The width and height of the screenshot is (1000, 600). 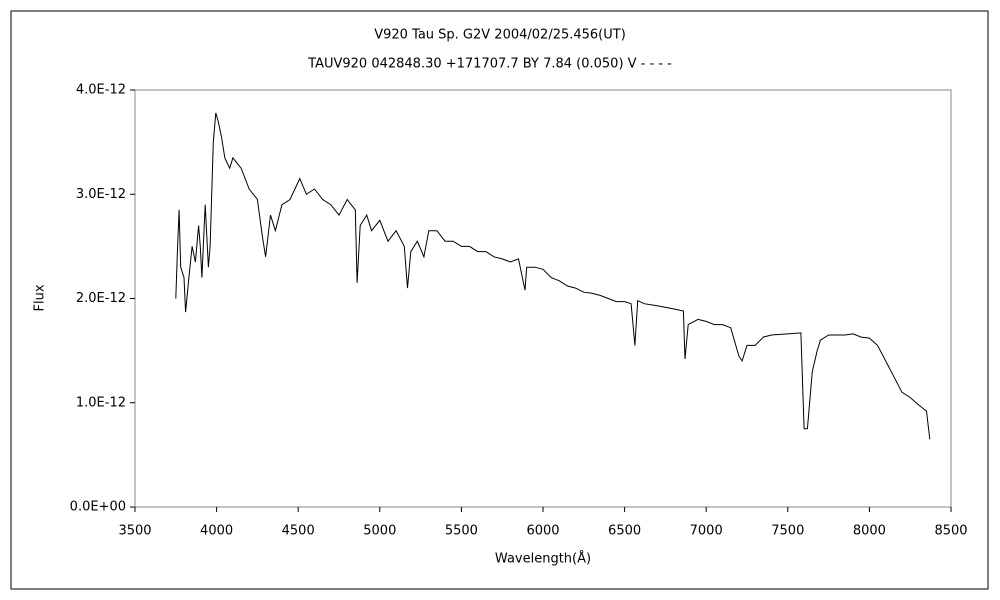 I want to click on x-tick-label: 4000, so click(x=216, y=531).